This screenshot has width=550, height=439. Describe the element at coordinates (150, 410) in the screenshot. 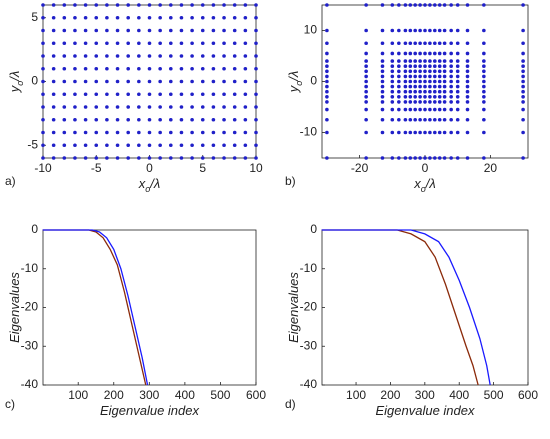

I see `x-axis-label: Eigenvalue index` at that location.